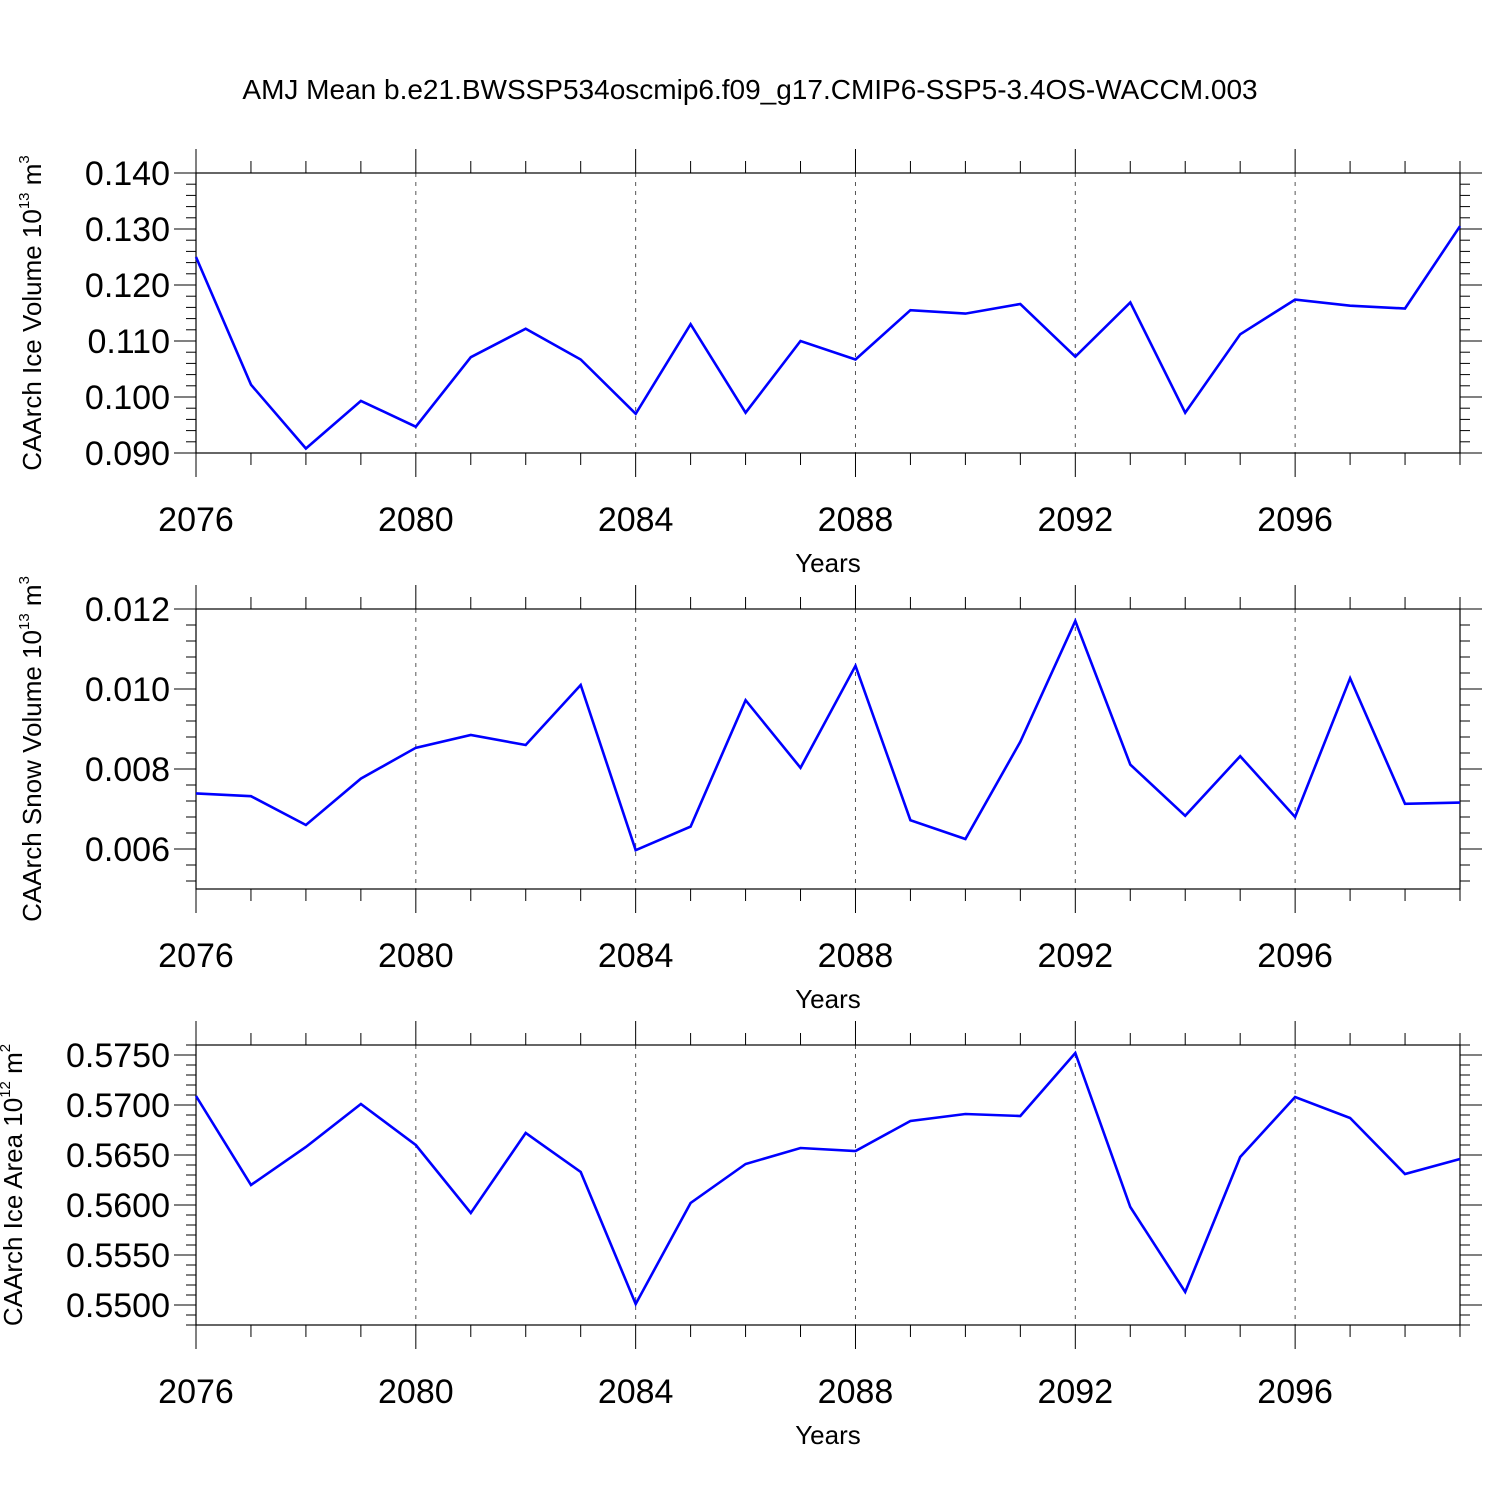 The image size is (1500, 1500). What do you see at coordinates (127, 690) in the screenshot?
I see `y-tick-label: 0.010` at bounding box center [127, 690].